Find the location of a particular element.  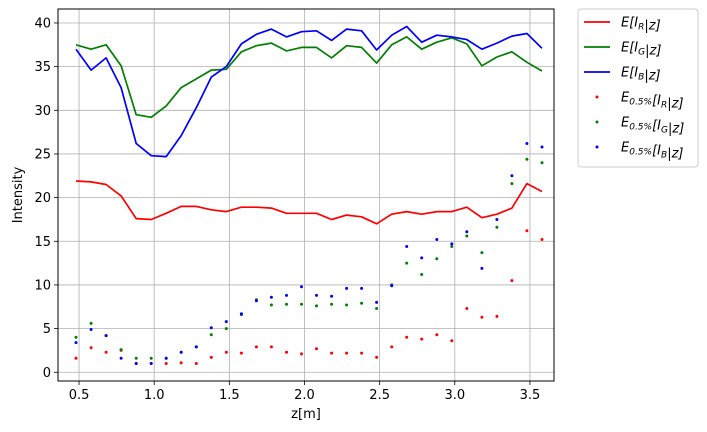

y-axis-ticks: 0 5 10 15 20 25 30 35 40 is located at coordinates (46, 198).